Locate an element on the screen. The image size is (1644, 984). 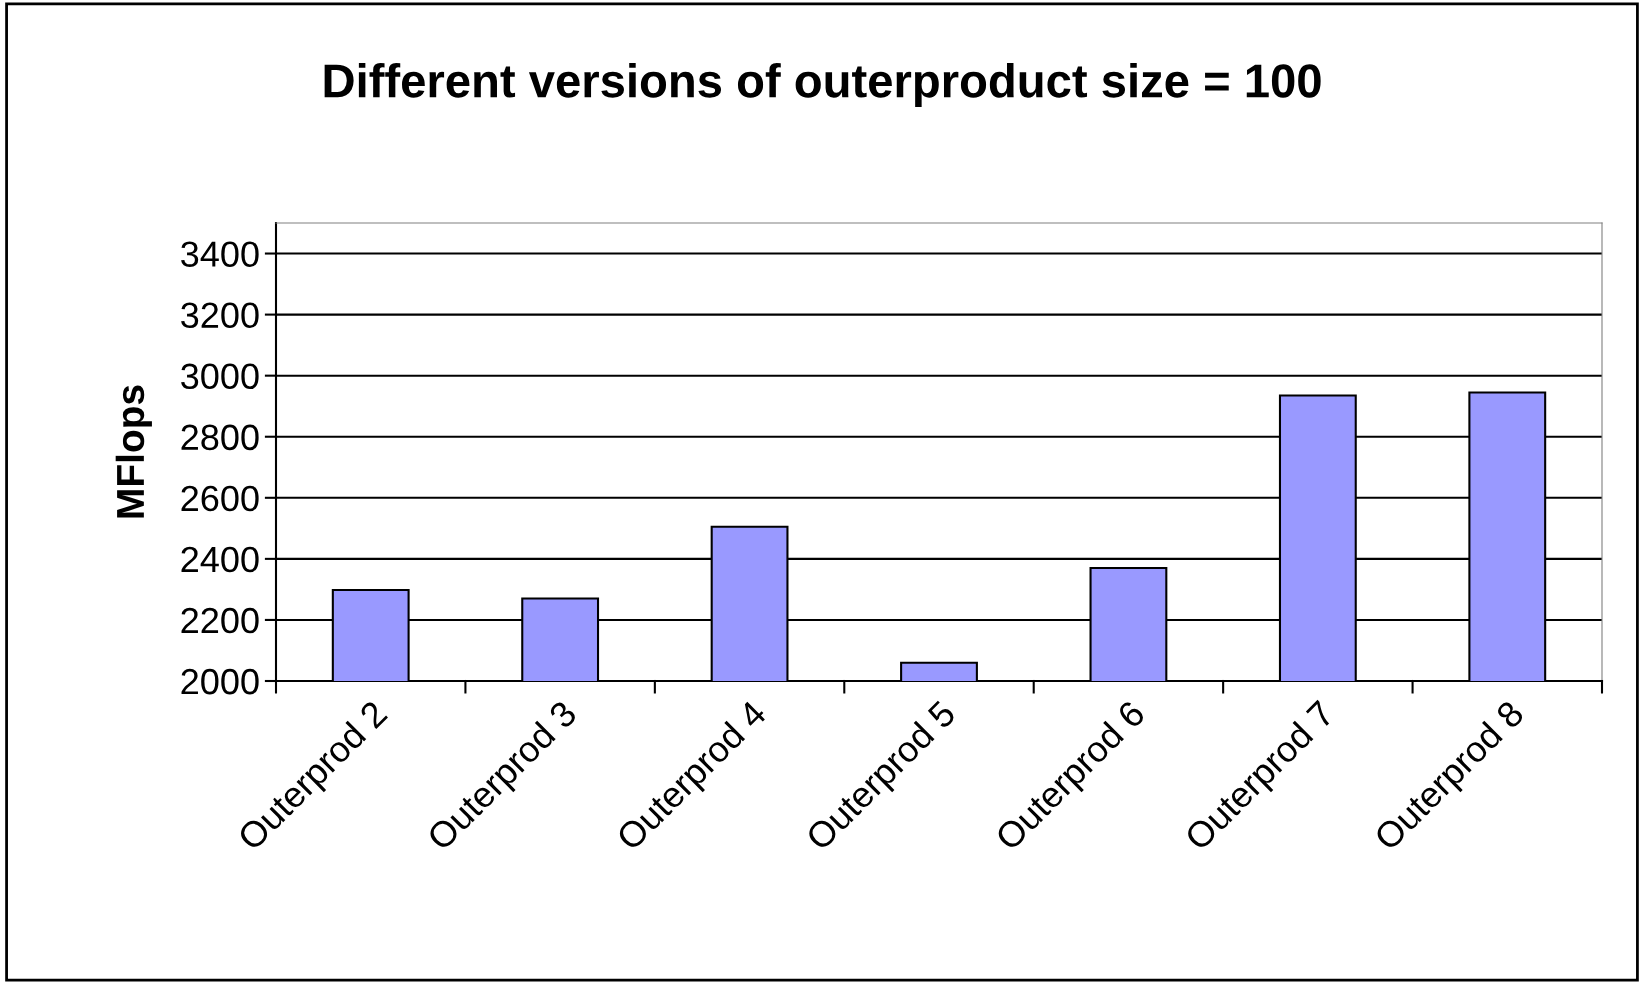
y-tick-label: 3400 is located at coordinates (220, 254).